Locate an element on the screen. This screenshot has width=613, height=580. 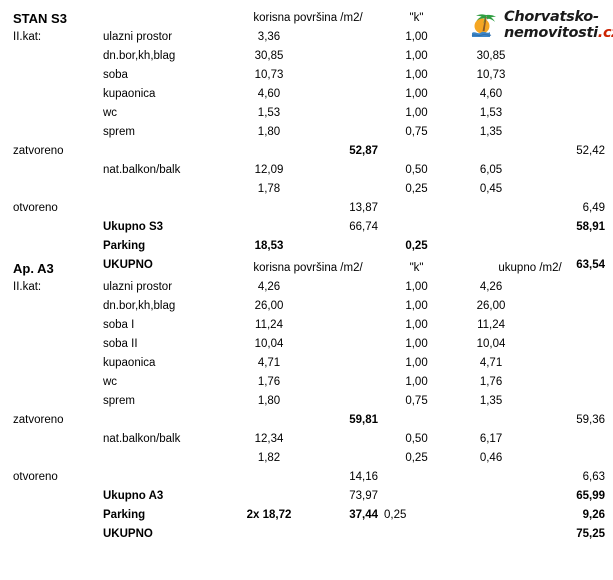
room-area: 4,60 is located at coordinates (269, 93).